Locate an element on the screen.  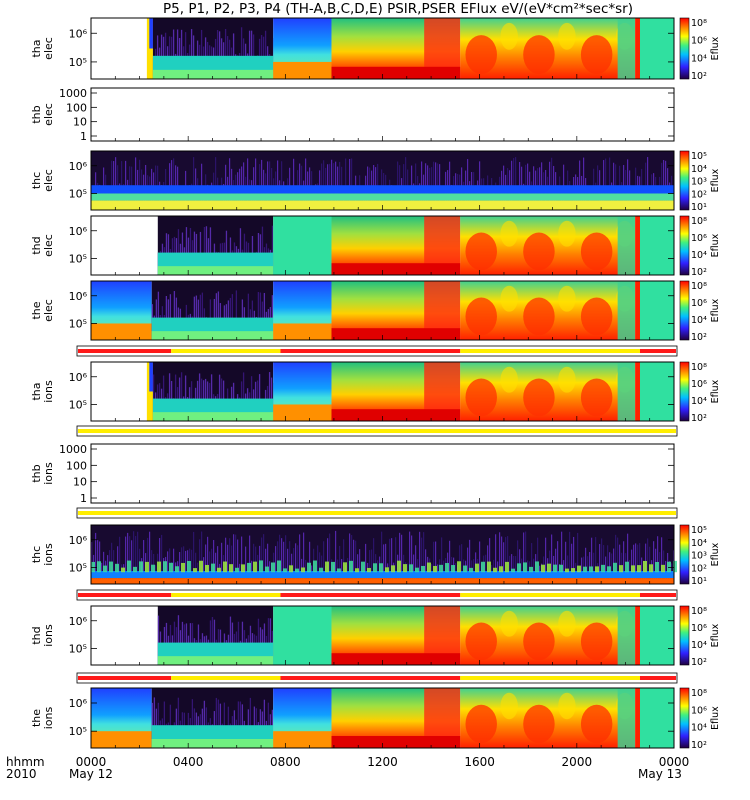
mode-bar-segment is located at coordinates (657, 351).